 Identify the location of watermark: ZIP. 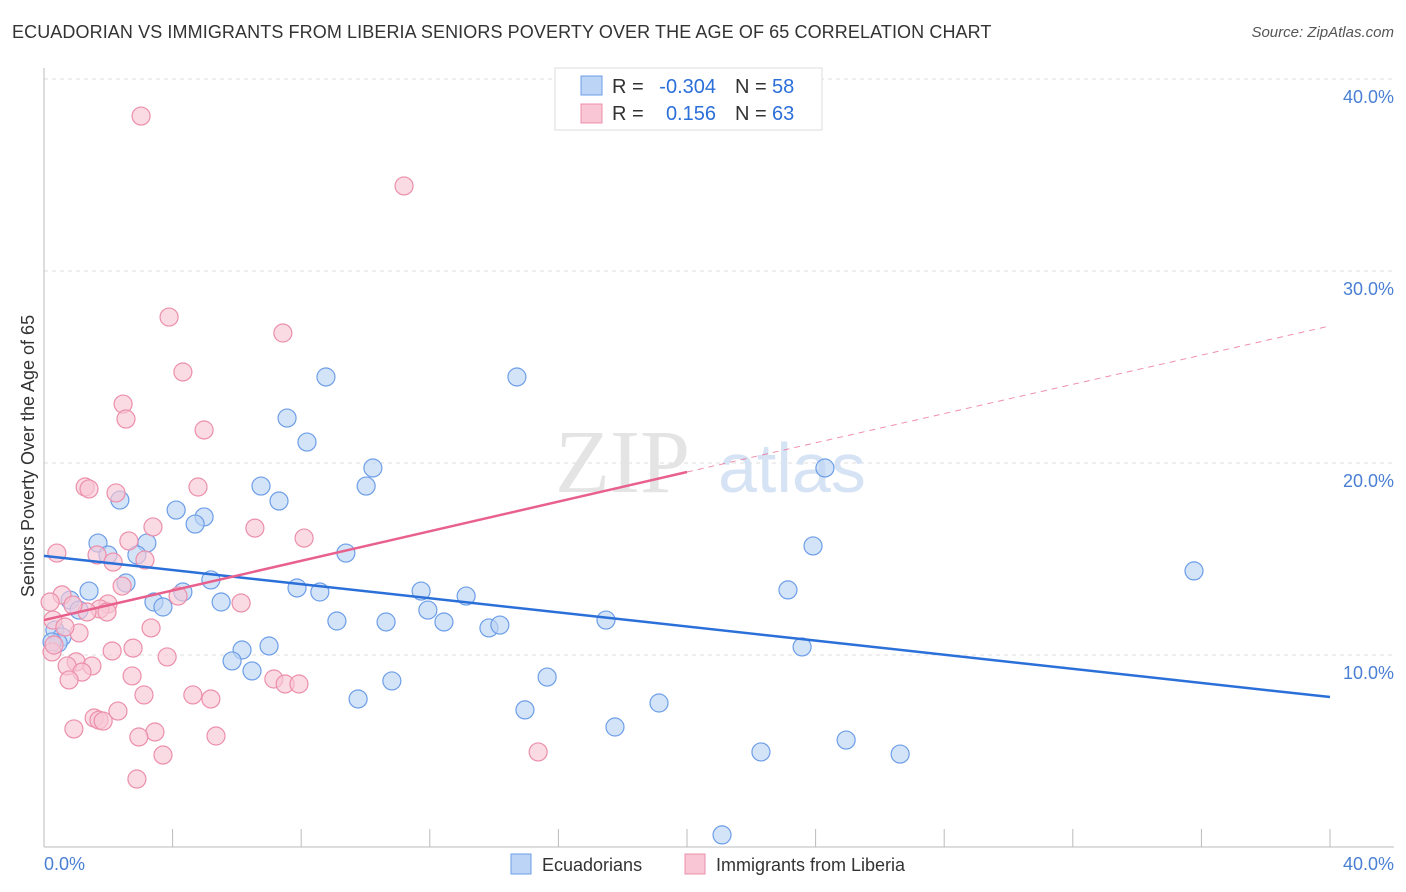
(622, 462).